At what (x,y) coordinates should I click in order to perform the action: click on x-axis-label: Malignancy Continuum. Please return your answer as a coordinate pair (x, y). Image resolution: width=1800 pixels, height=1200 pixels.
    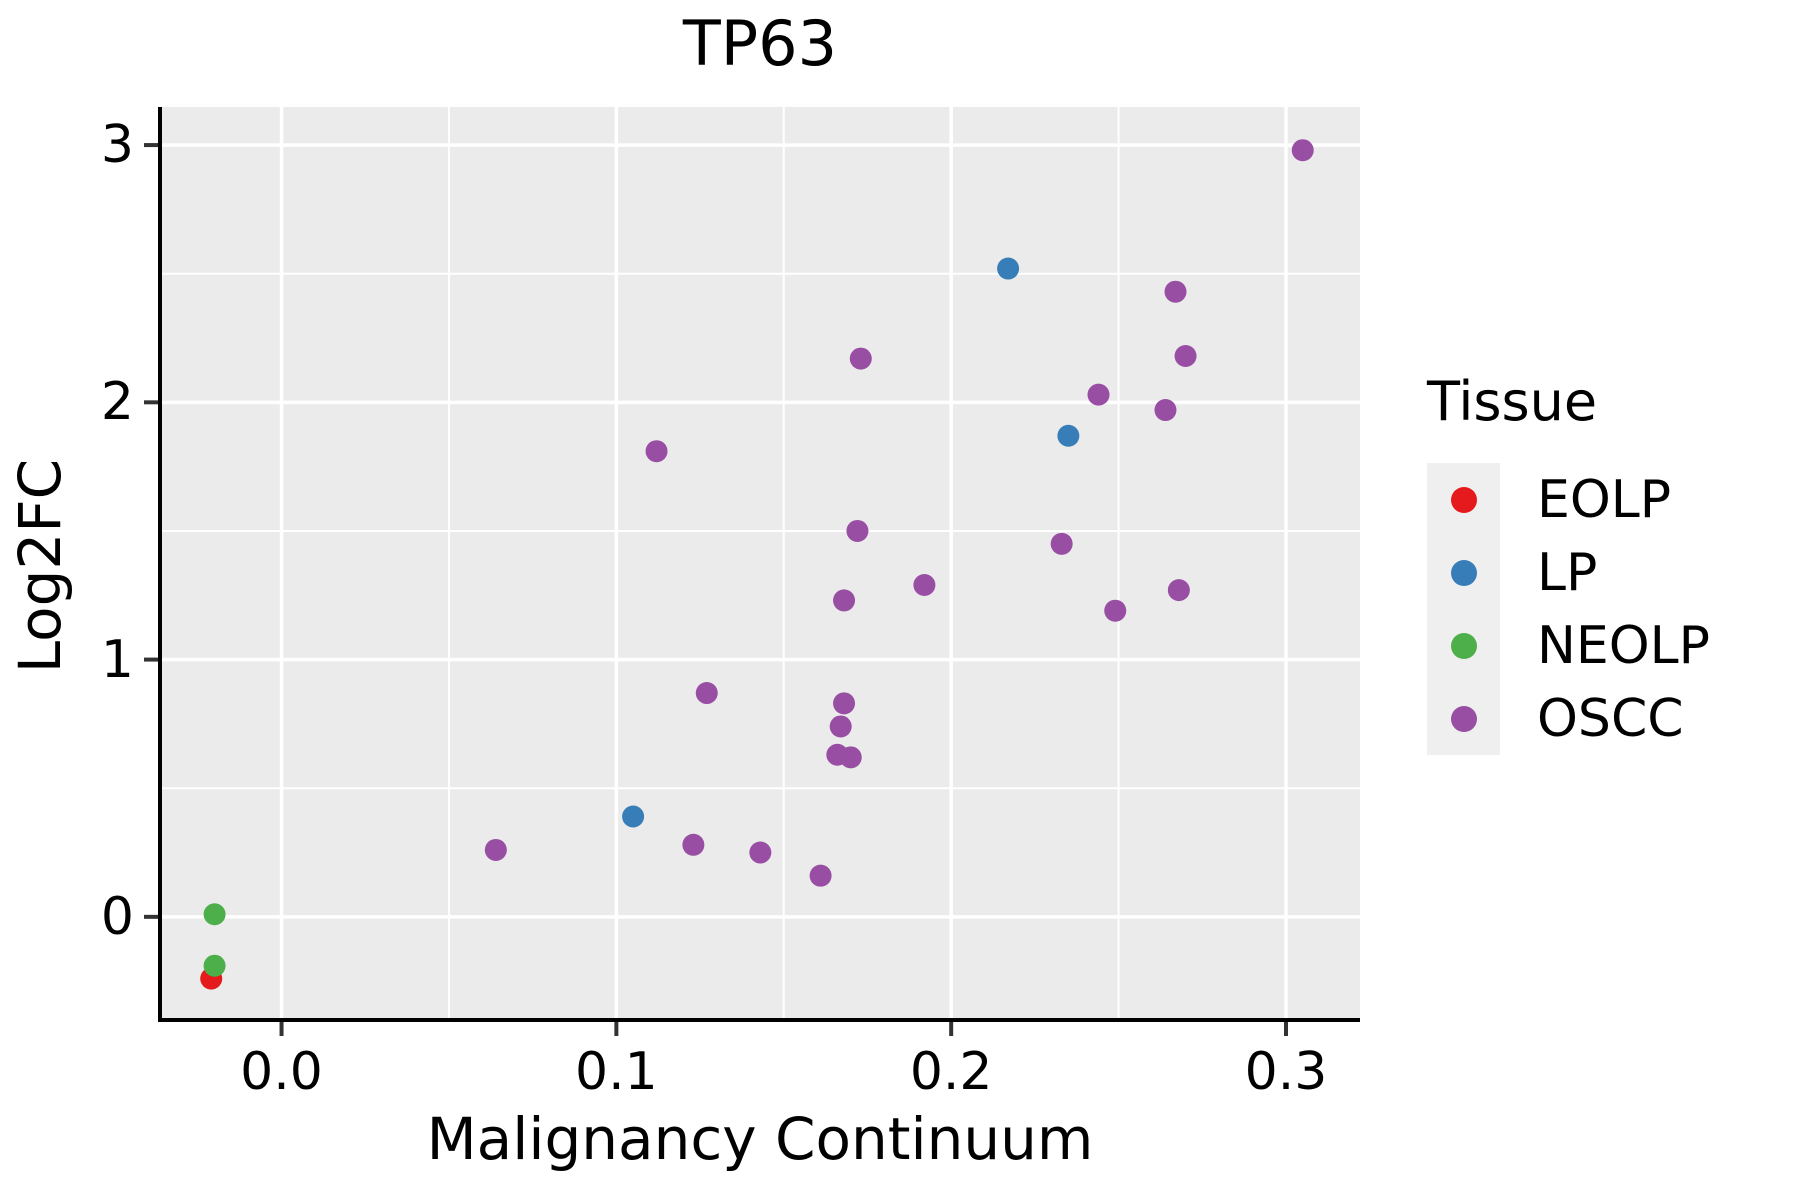
    Looking at the image, I should click on (760, 1139).